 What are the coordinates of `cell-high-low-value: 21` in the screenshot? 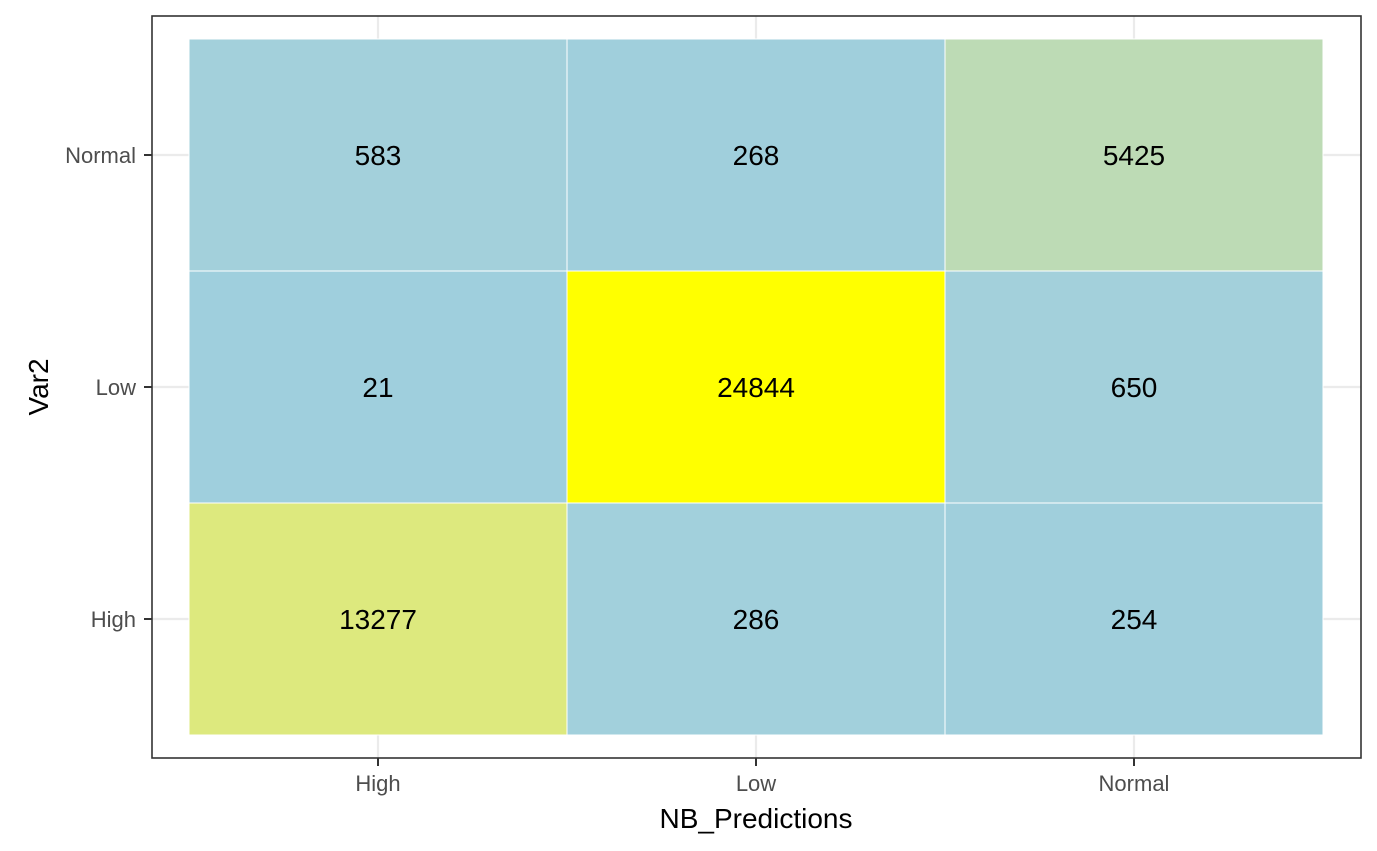 It's located at (377, 387).